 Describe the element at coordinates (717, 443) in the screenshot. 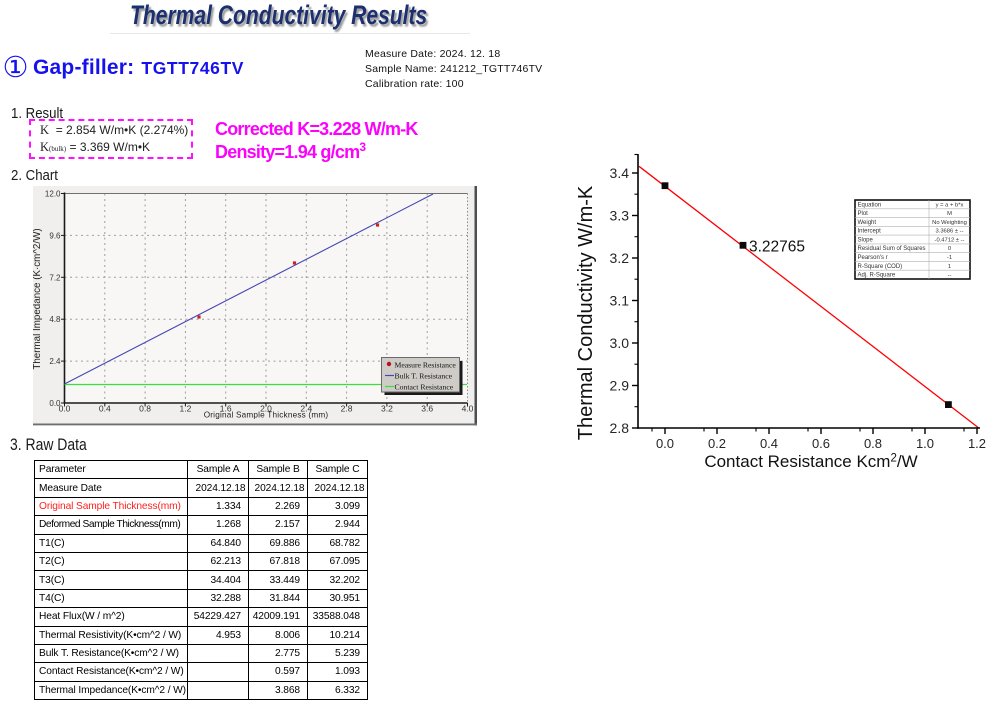

I see `svg-text: 0.2` at that location.